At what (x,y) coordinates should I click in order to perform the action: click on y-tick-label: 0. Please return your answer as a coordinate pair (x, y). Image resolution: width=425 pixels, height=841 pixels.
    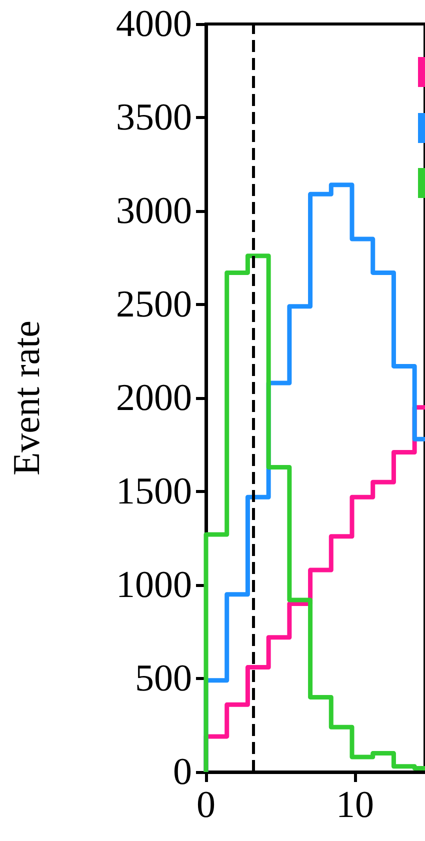
    Looking at the image, I should click on (182, 772).